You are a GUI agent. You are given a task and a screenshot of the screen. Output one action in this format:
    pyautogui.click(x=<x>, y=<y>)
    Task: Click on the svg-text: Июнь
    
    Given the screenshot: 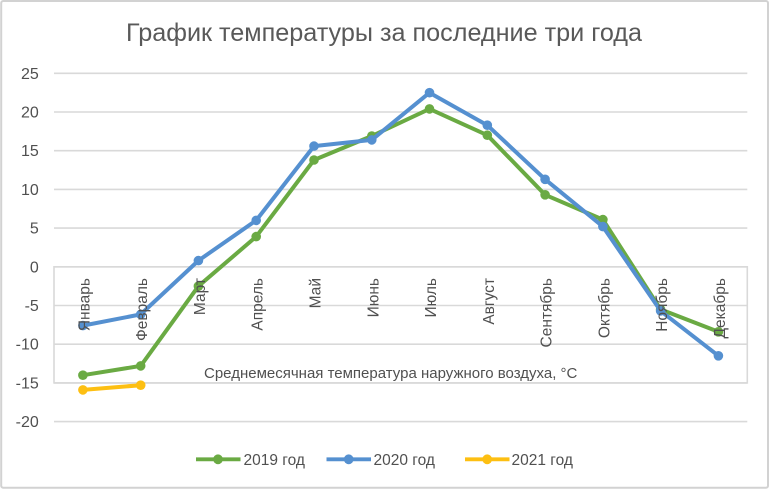 What is the action you would take?
    pyautogui.click(x=373, y=297)
    